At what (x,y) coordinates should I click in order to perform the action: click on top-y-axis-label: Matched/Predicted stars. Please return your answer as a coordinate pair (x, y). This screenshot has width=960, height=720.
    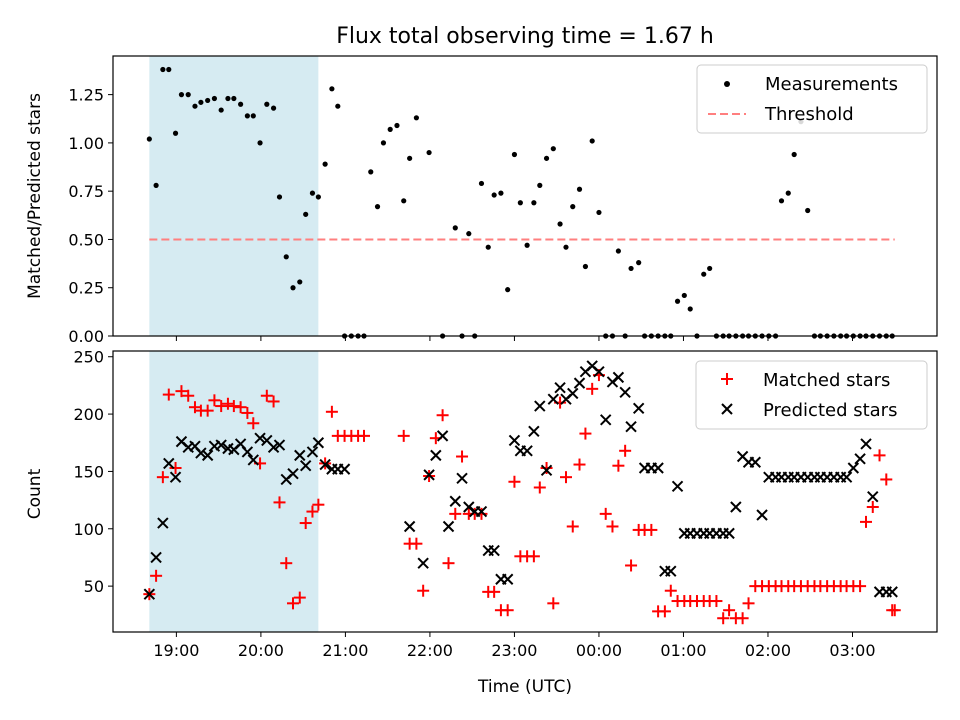
    Looking at the image, I should click on (35, 196).